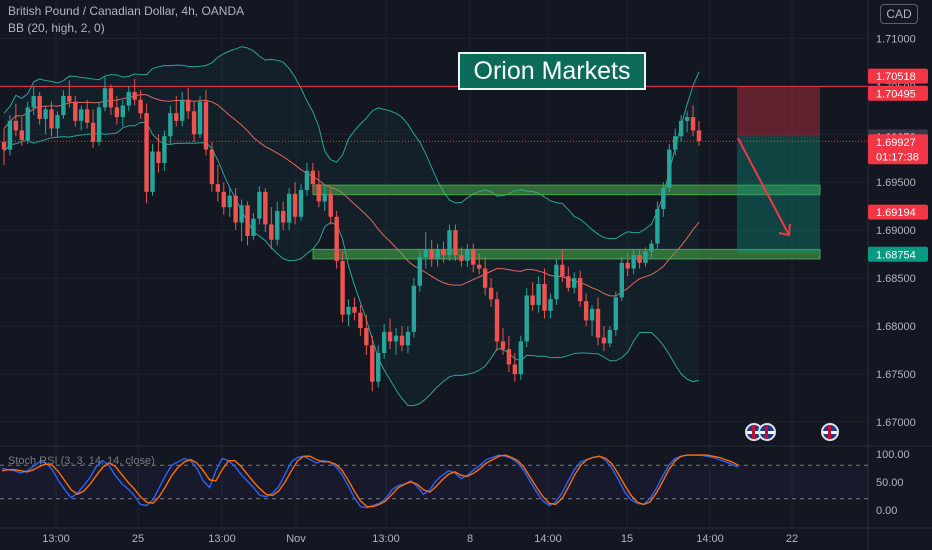  What do you see at coordinates (81, 461) in the screenshot?
I see `stoch-rsi-legend: Stoch RSI (3, 3, 14, 14, close)` at bounding box center [81, 461].